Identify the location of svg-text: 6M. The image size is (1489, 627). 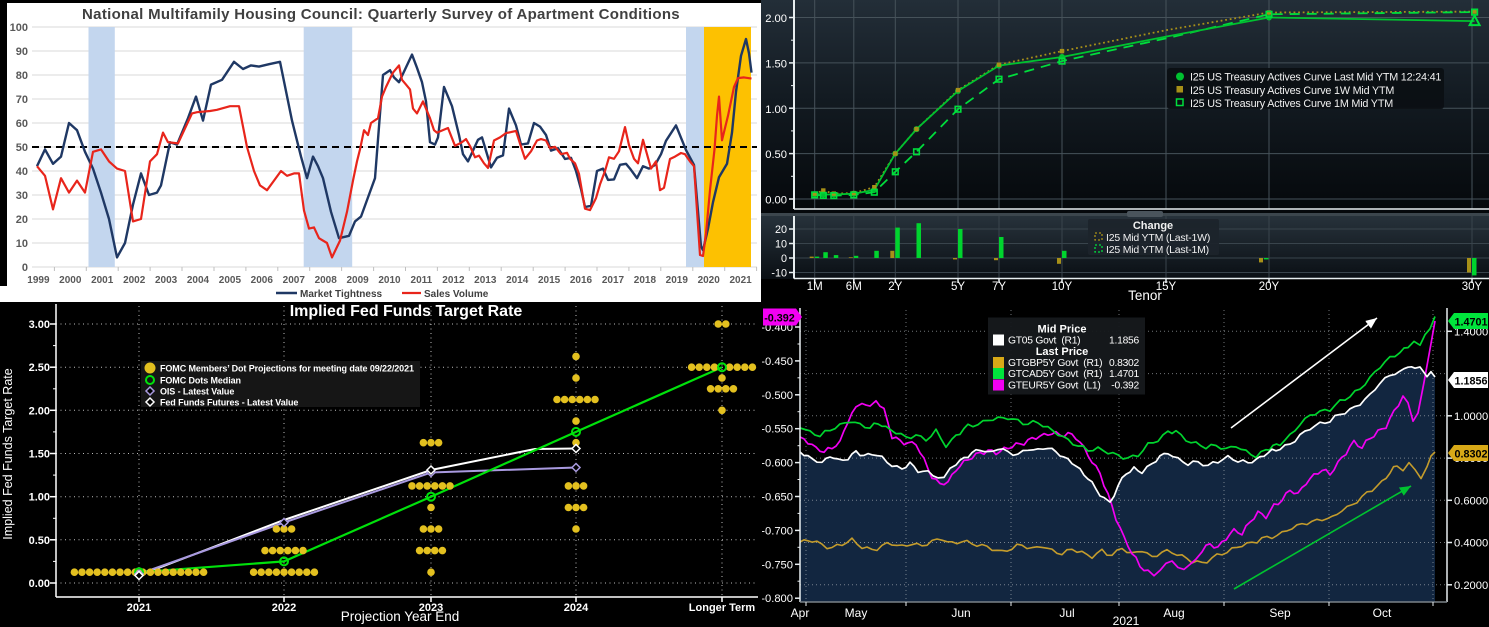
(854, 287).